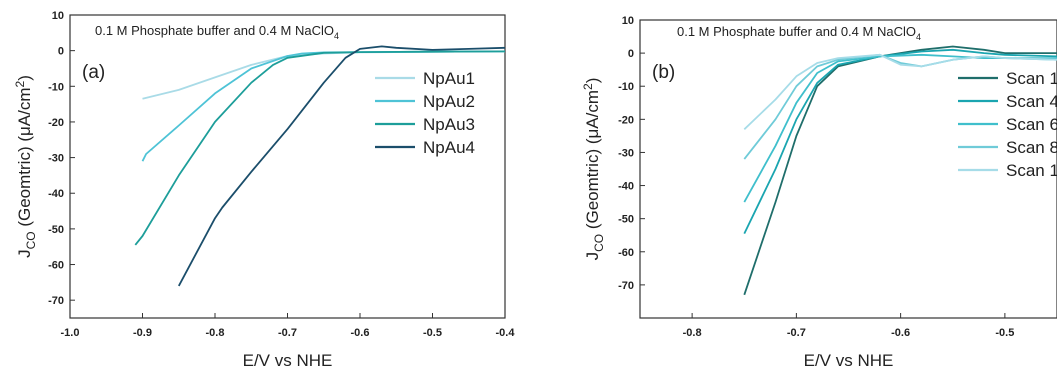  What do you see at coordinates (142, 333) in the screenshot?
I see `x-tick-label: -0.9` at bounding box center [142, 333].